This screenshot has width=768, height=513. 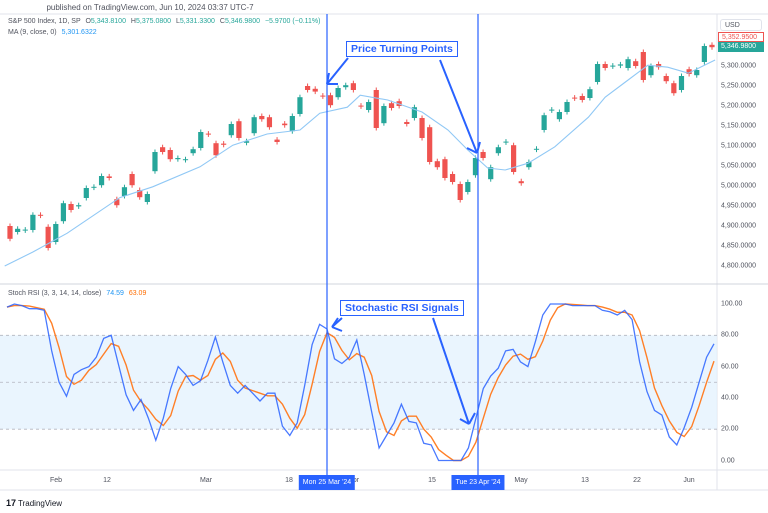 What do you see at coordinates (741, 47) in the screenshot?
I see `last-price-tag: 5,346.9800` at bounding box center [741, 47].